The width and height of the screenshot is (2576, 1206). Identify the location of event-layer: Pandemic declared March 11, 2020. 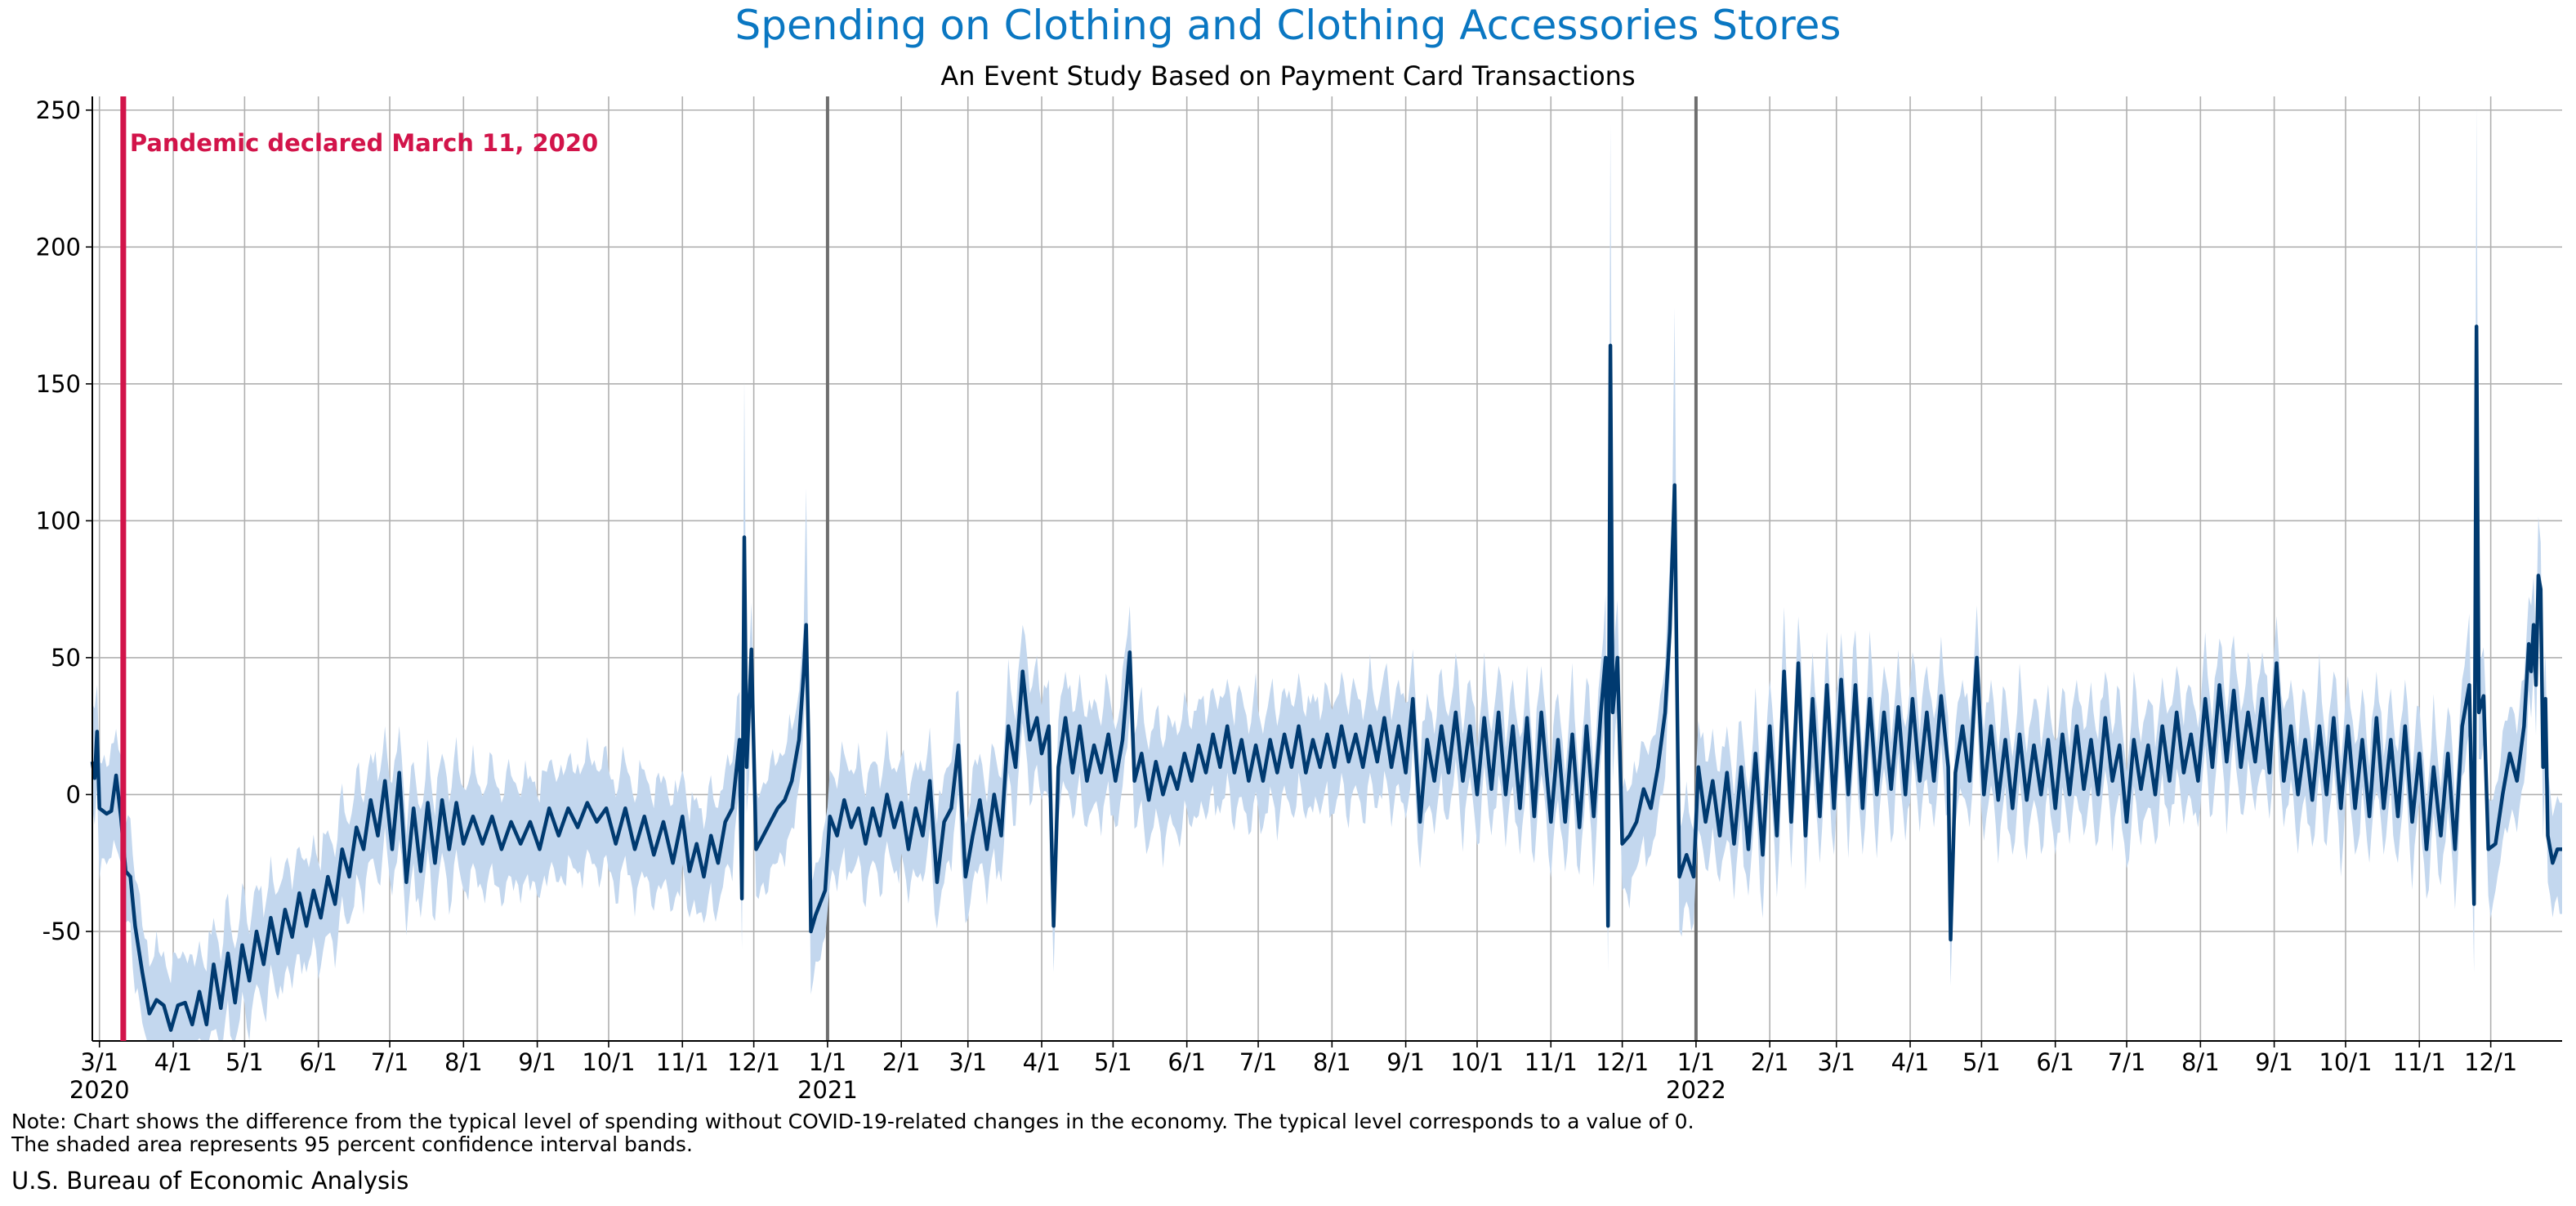
(359, 568).